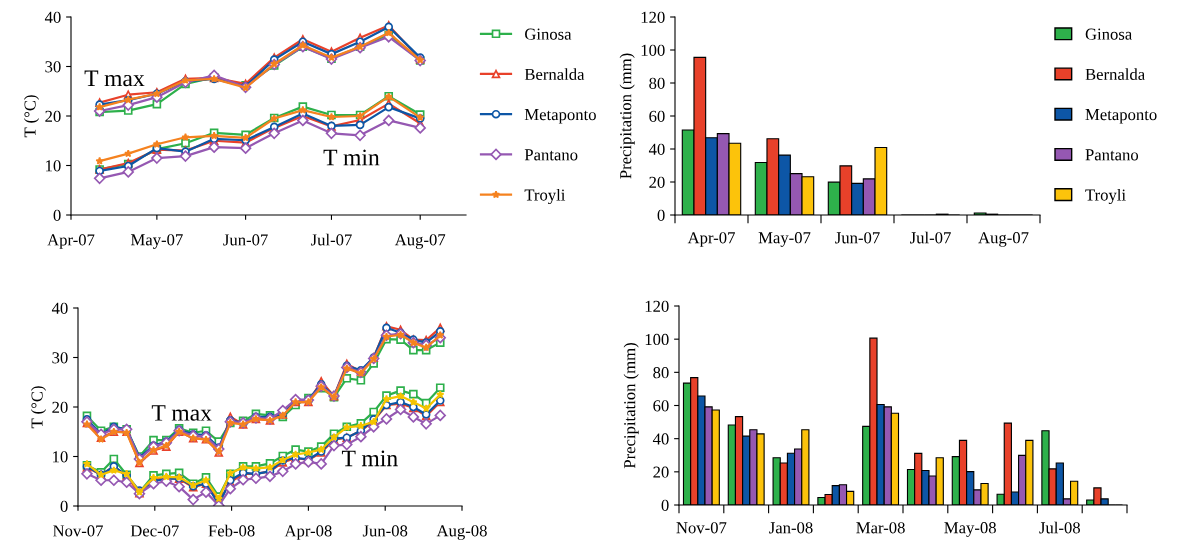 This screenshot has width=1181, height=544. Describe the element at coordinates (231, 530) in the screenshot. I see `x-tick-label: Feb-08` at that location.